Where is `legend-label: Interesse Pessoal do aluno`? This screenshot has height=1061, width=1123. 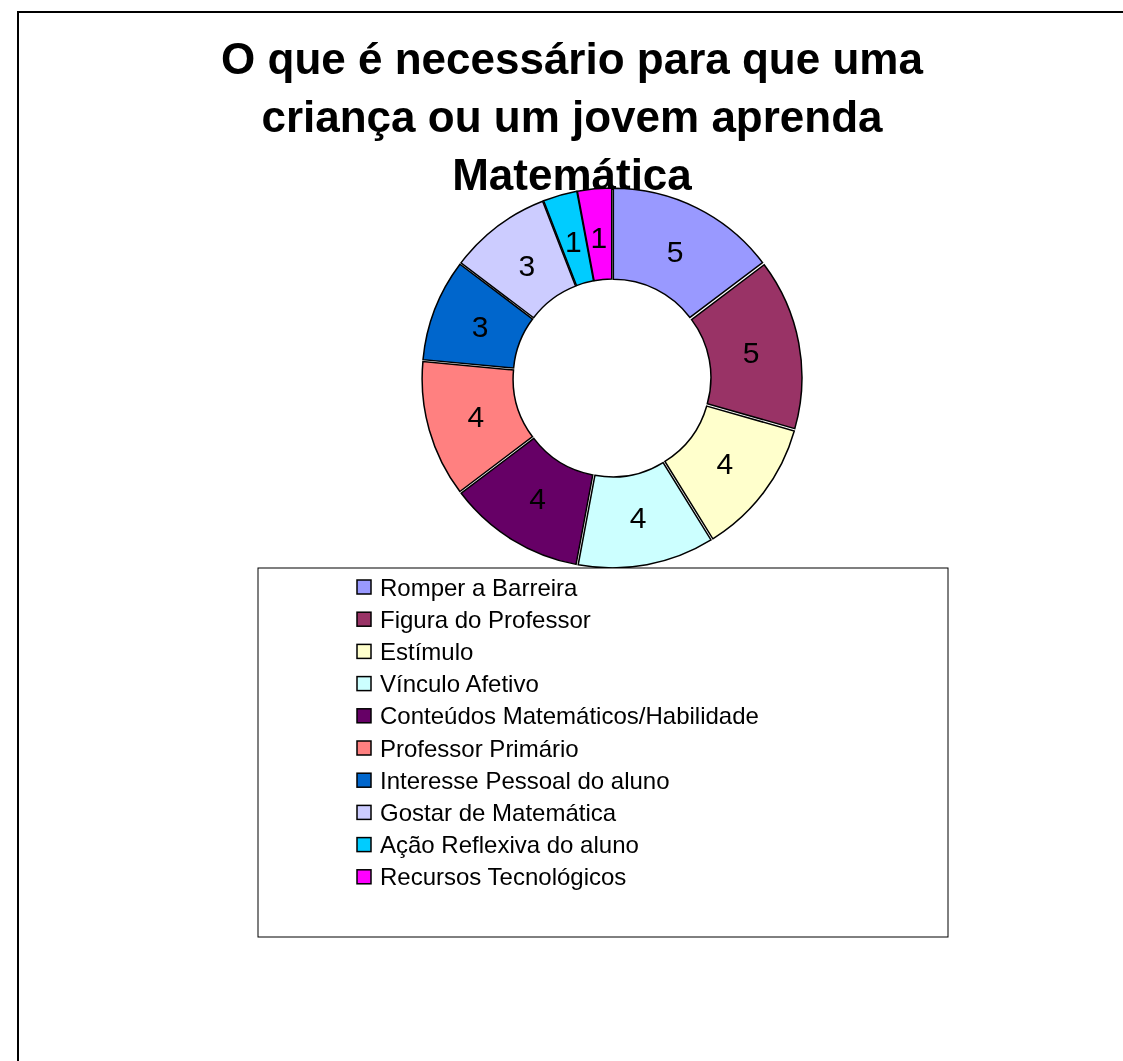
legend-label: Interesse Pessoal do aluno is located at coordinates (525, 780).